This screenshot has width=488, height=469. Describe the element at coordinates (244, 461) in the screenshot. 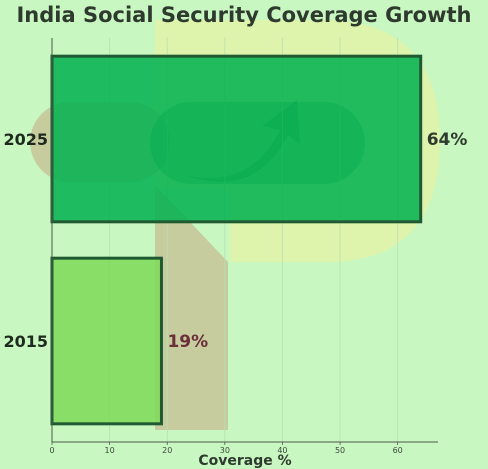

I see `x-axis-label: Coverage %` at that location.